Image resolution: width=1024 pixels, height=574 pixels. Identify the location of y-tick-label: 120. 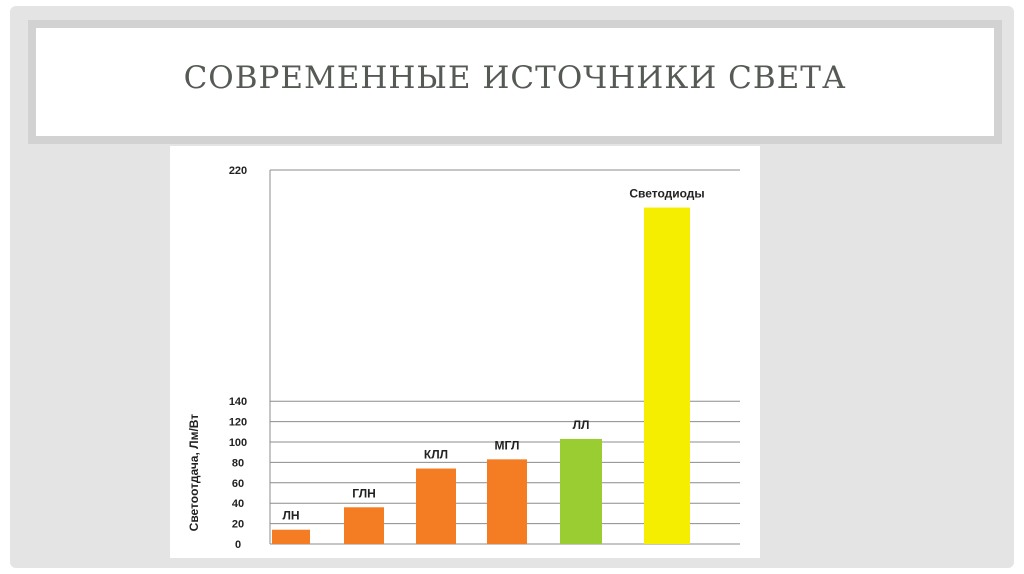
(238, 423).